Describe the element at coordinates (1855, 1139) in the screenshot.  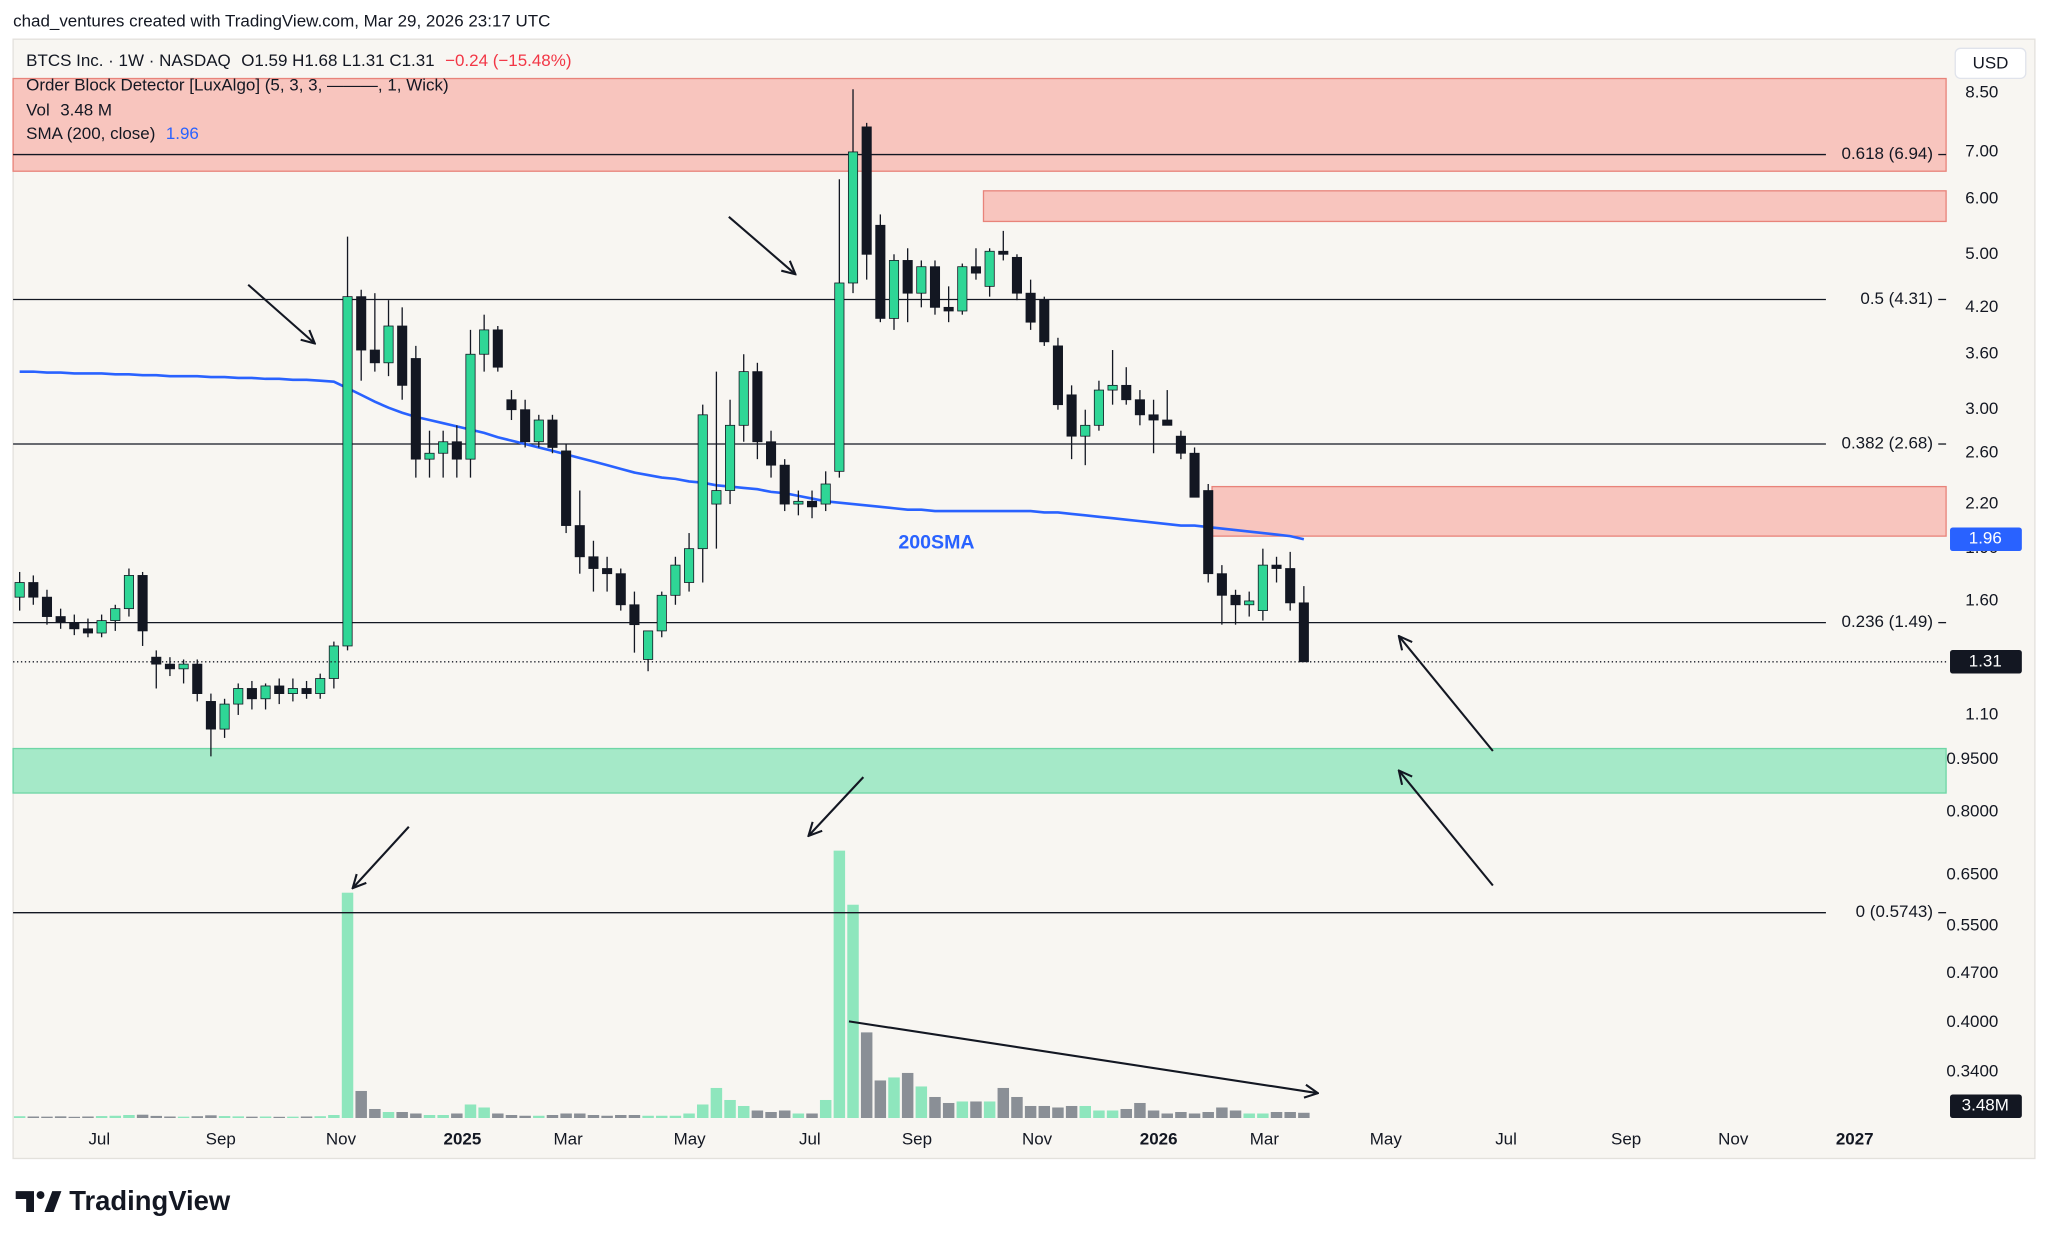
I see `x-tick-label: 2027` at that location.